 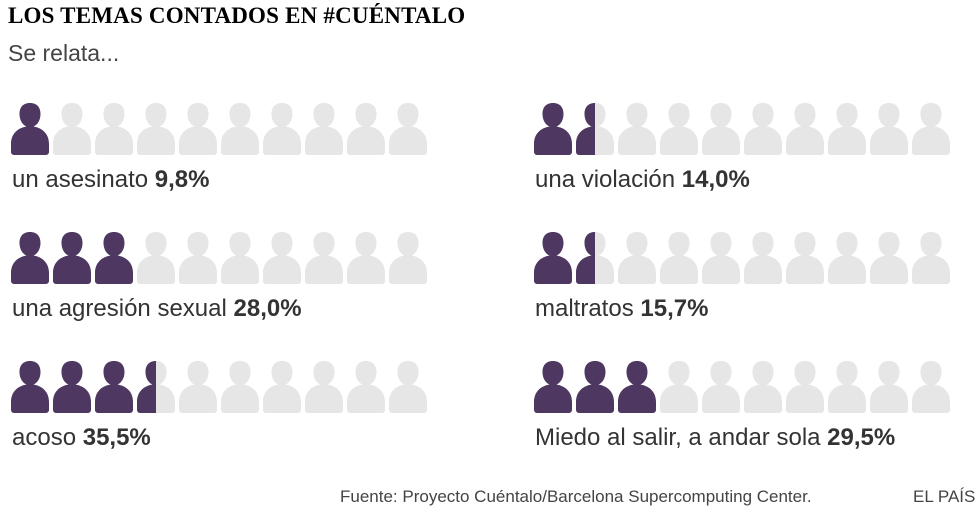 What do you see at coordinates (605, 179) in the screenshot?
I see `item-label: una violación` at bounding box center [605, 179].